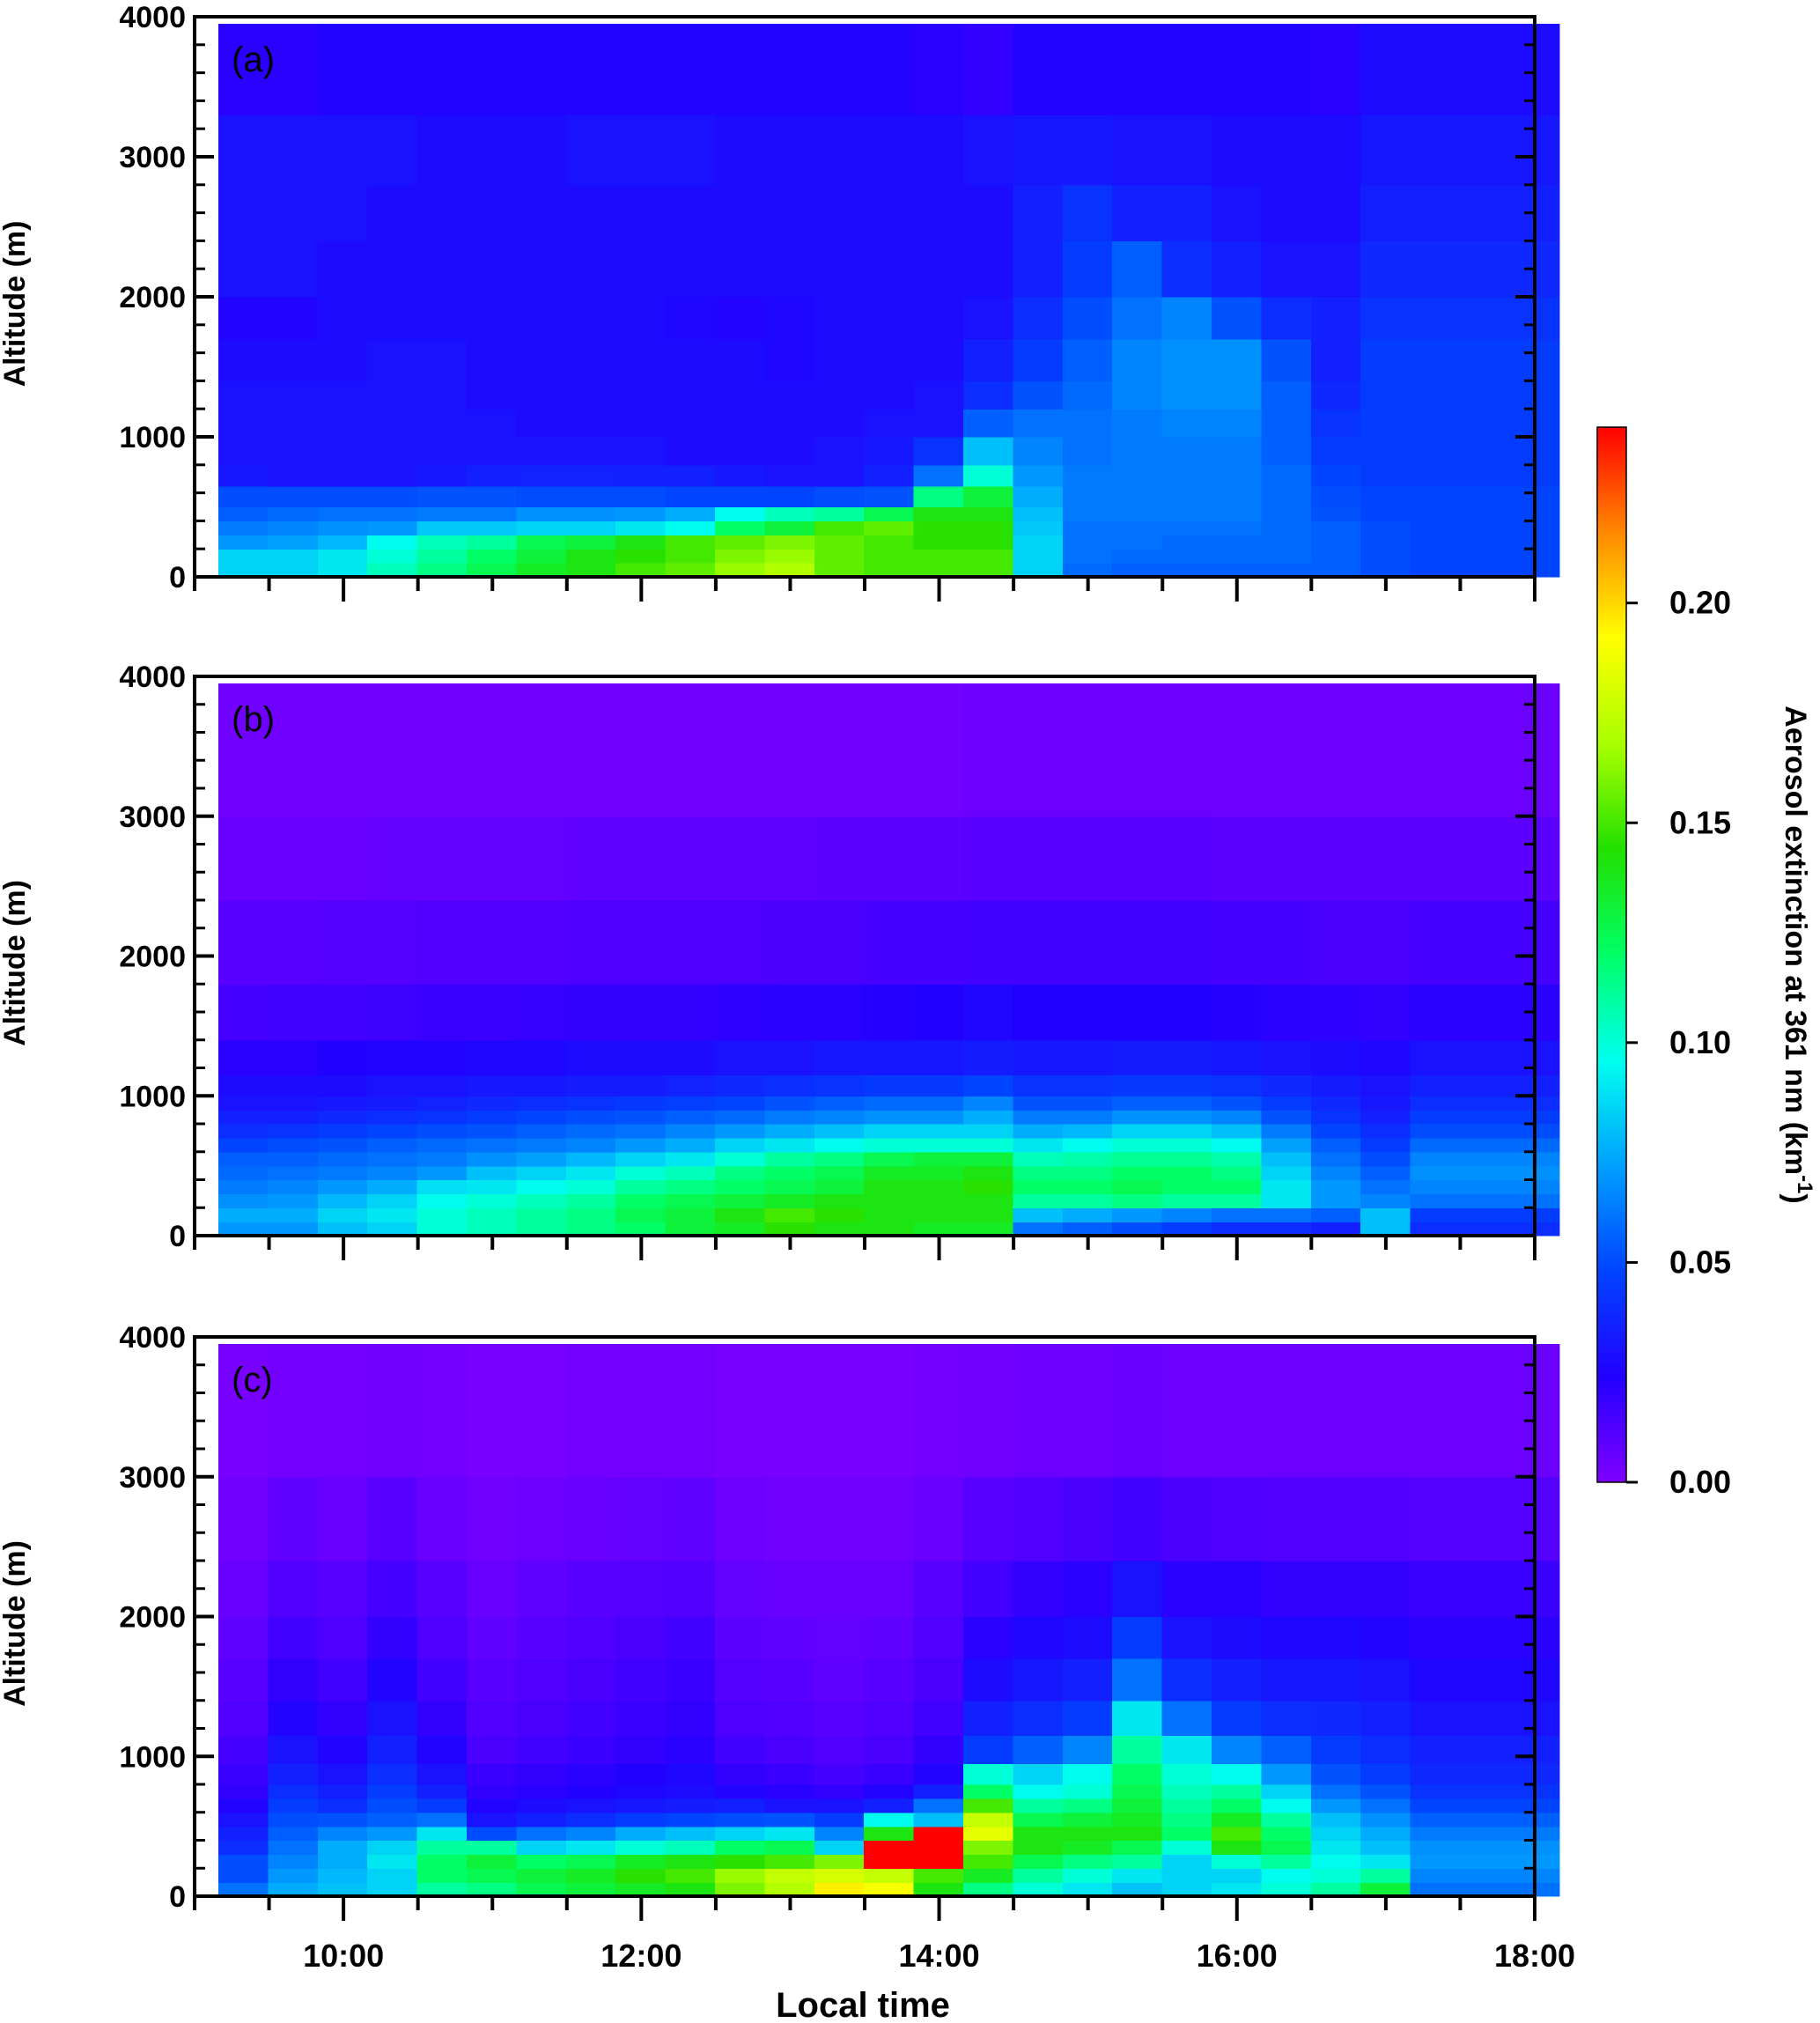 The image size is (1820, 2023). Describe the element at coordinates (1795, 1198) in the screenshot. I see `colorbar-label-close: )` at that location.